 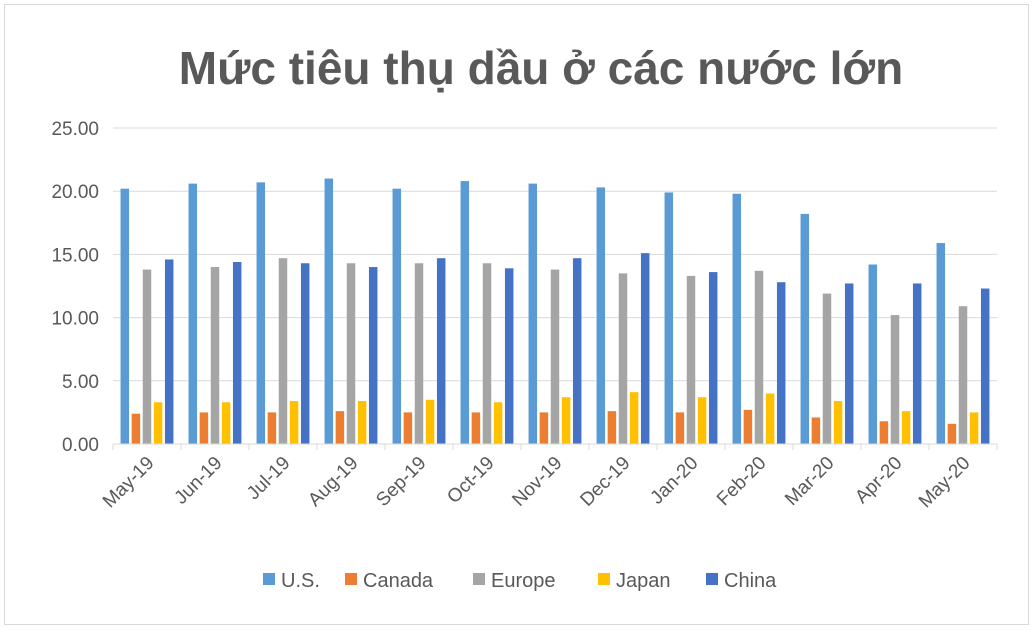 What do you see at coordinates (80, 445) in the screenshot?
I see `y-tick-label: 0.00` at bounding box center [80, 445].